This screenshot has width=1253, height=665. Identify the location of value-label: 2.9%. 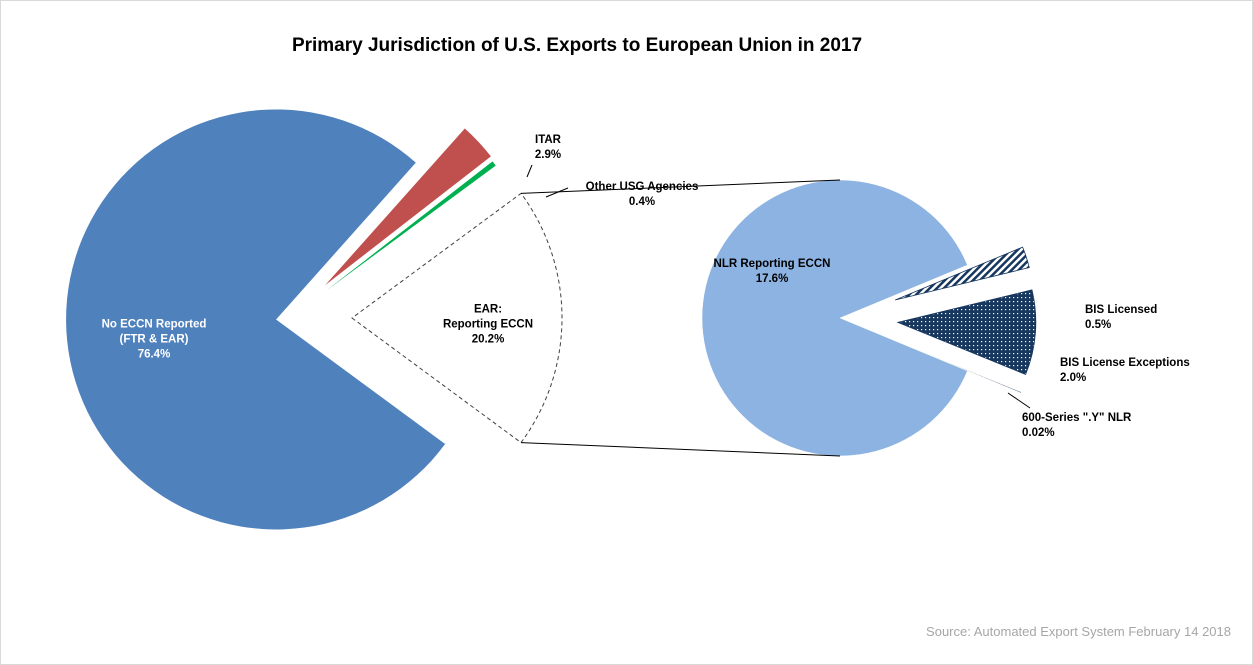
(548, 155).